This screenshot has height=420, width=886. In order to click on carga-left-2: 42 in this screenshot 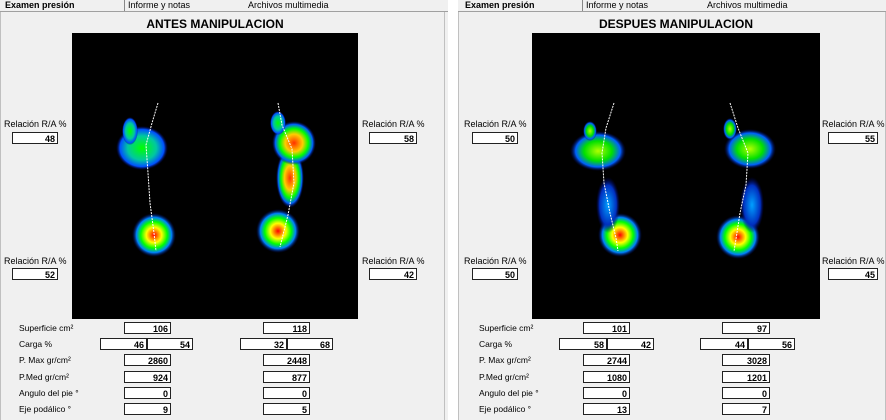, I will do `click(630, 344)`.